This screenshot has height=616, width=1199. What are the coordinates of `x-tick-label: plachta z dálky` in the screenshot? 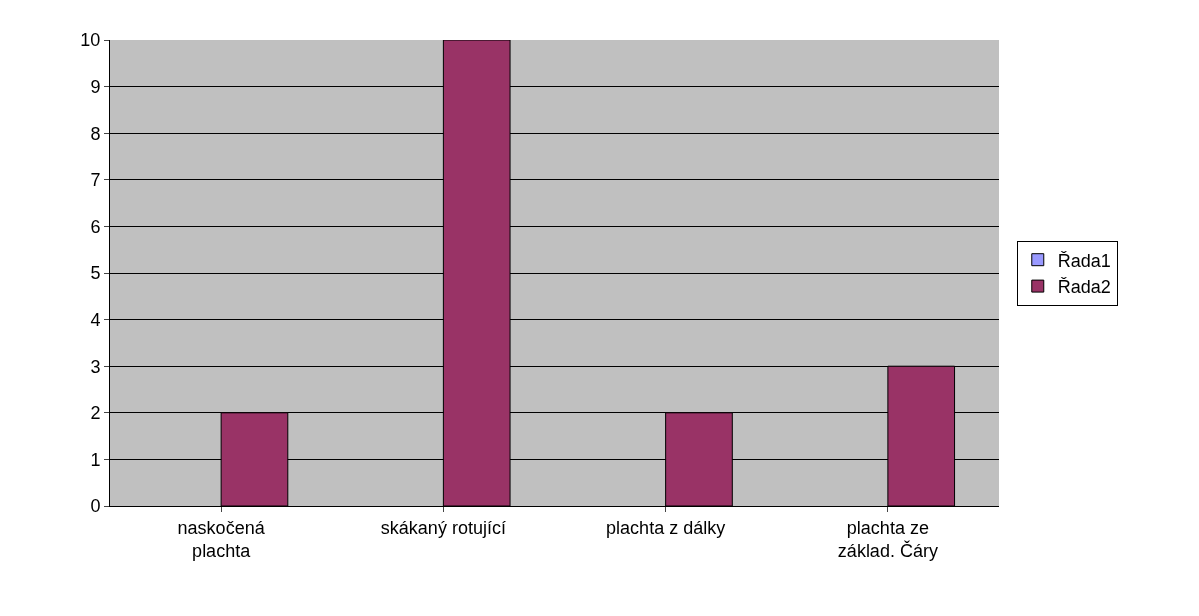 It's located at (666, 527).